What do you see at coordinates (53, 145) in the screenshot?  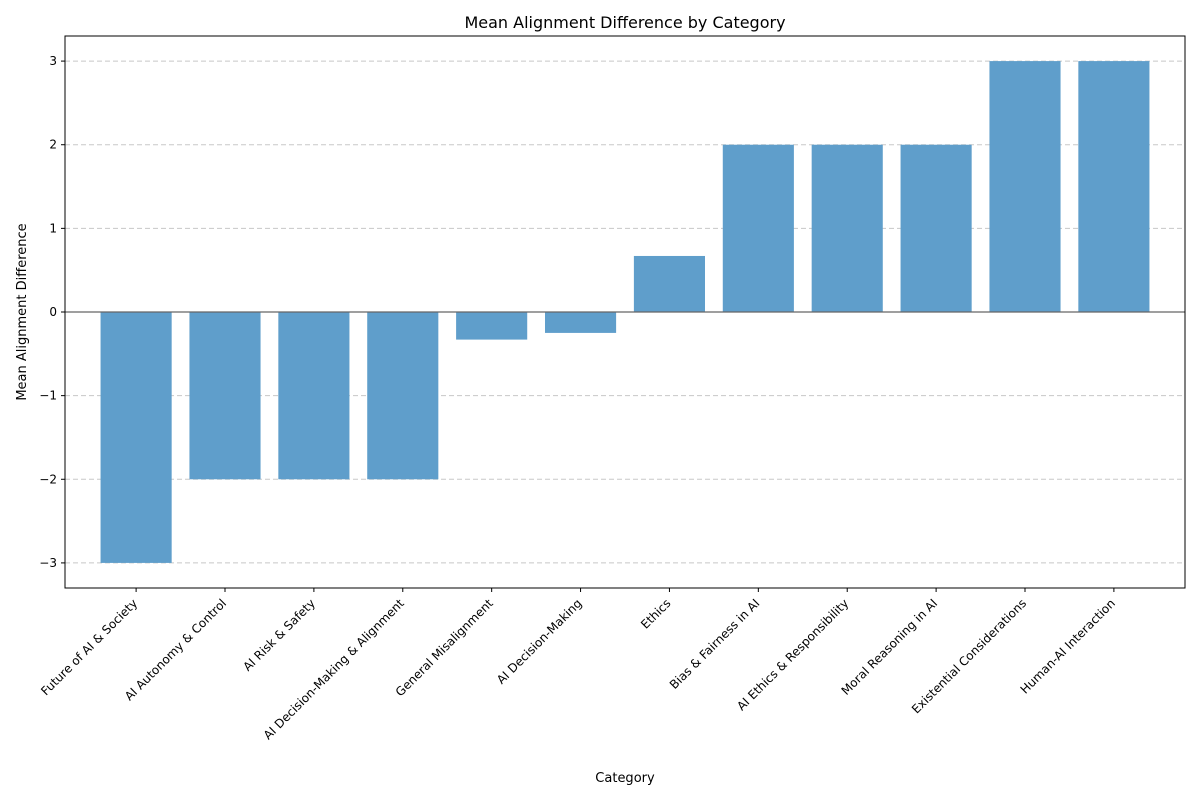 I see `y-tick-label: 2` at bounding box center [53, 145].